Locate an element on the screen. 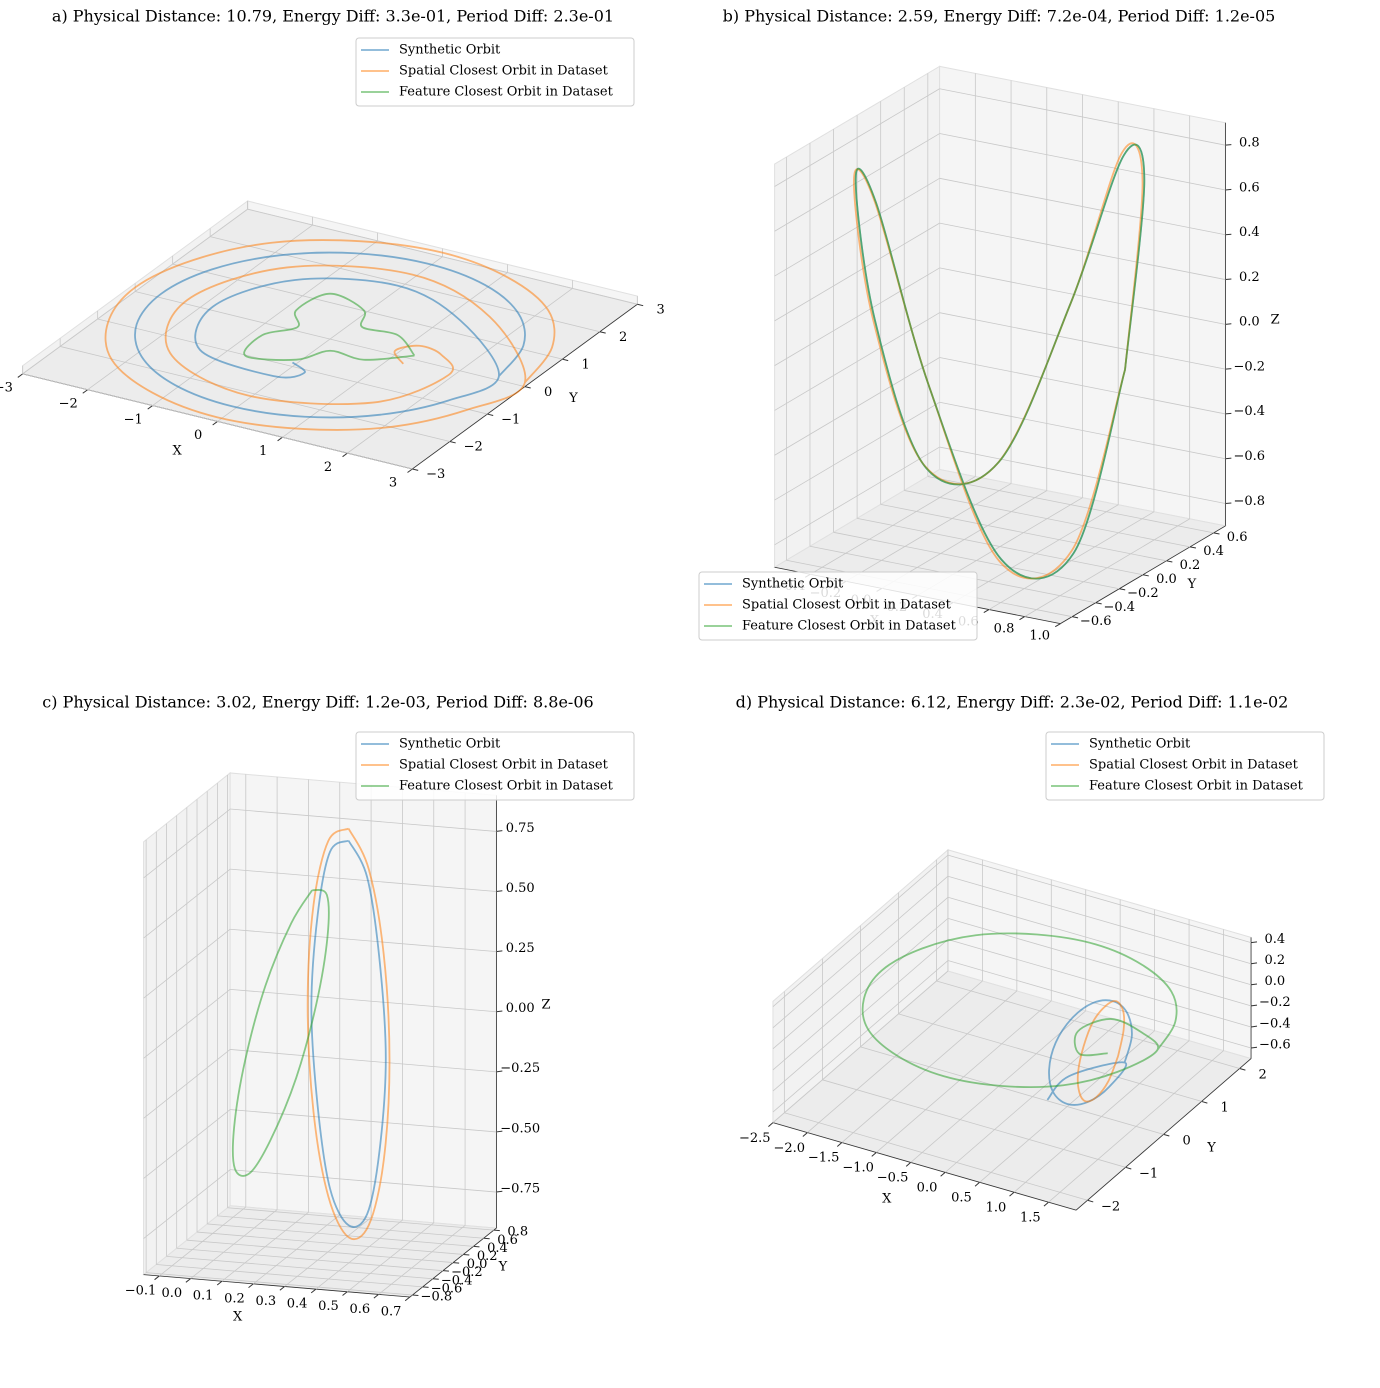 The height and width of the screenshot is (1388, 1380). axis-label: Y is located at coordinates (573, 398).